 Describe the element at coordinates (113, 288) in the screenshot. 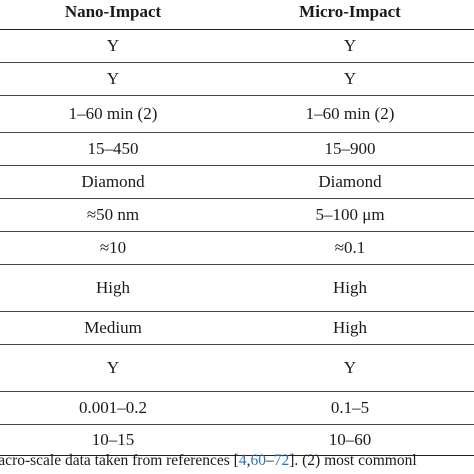

I see `cell-nano: High` at that location.